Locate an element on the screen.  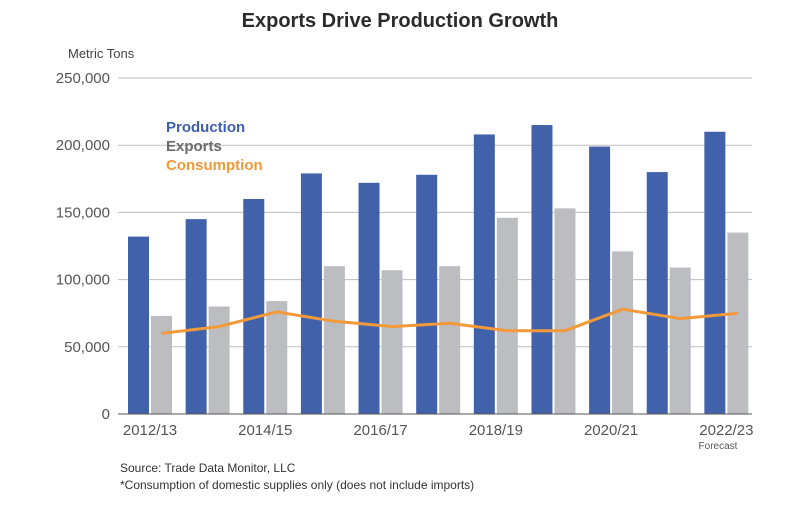
forecast-note: Forecast is located at coordinates (718, 446).